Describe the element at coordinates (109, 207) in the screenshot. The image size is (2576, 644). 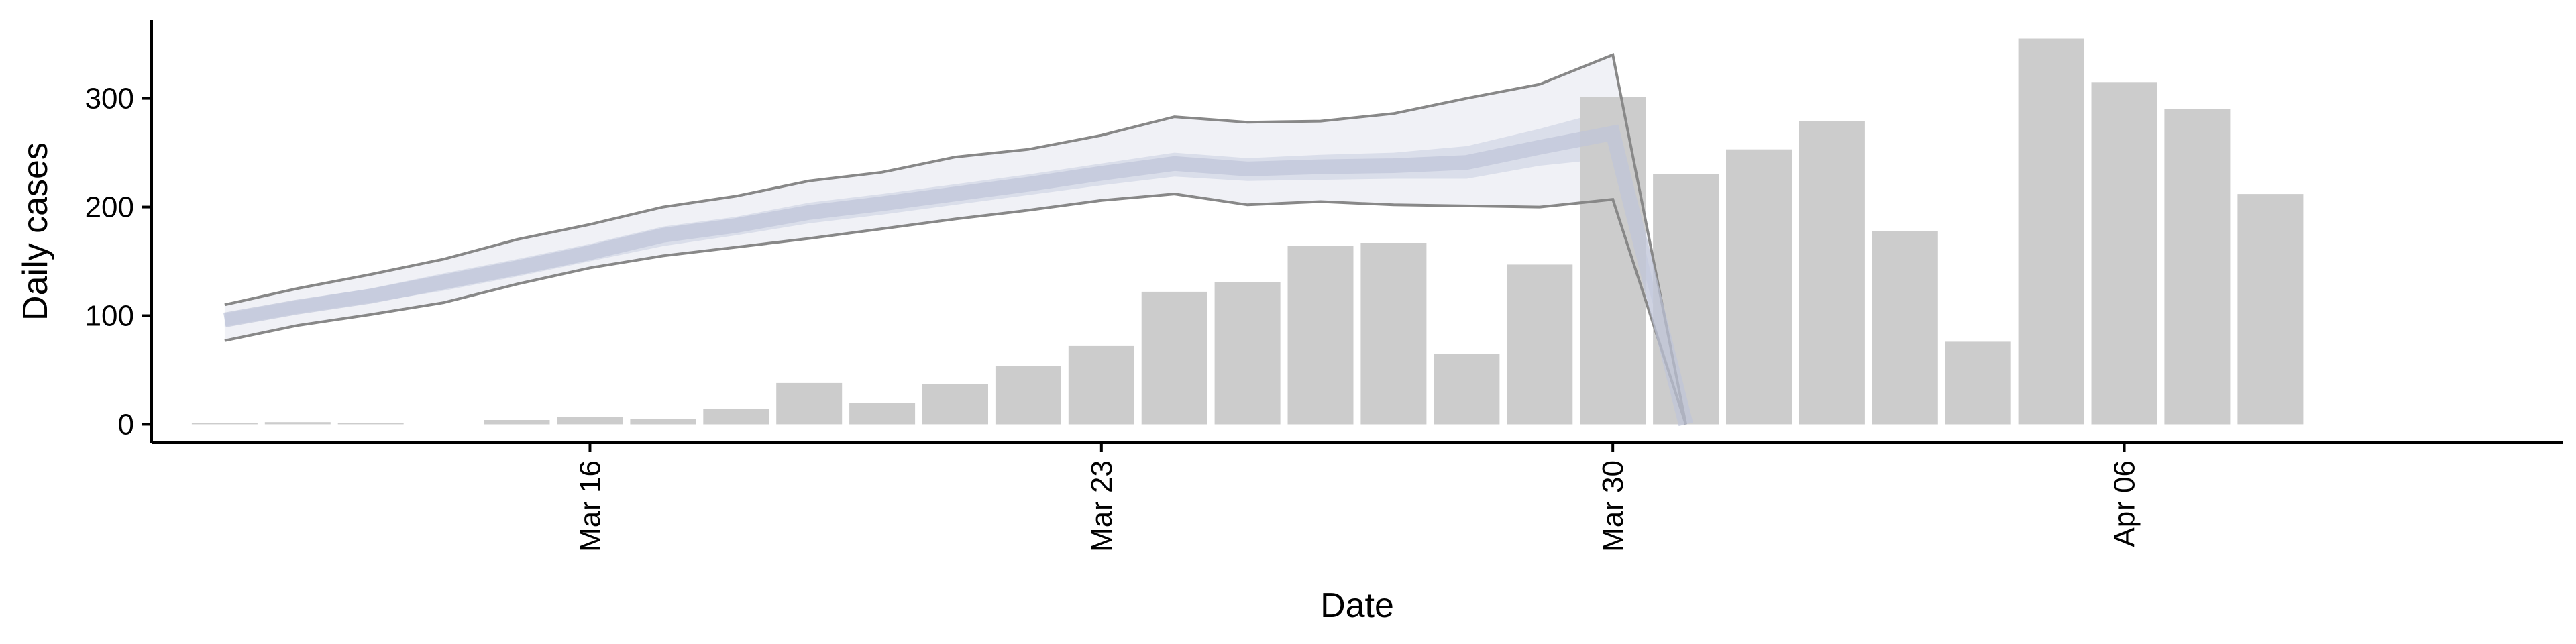
I see `y-tick-label: 200` at that location.